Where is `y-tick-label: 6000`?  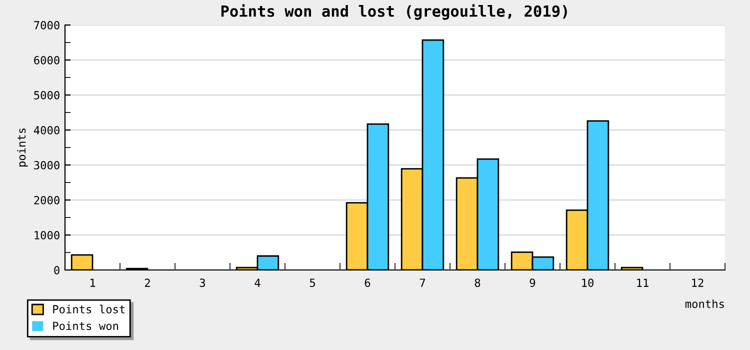 y-tick-label: 6000 is located at coordinates (47, 60).